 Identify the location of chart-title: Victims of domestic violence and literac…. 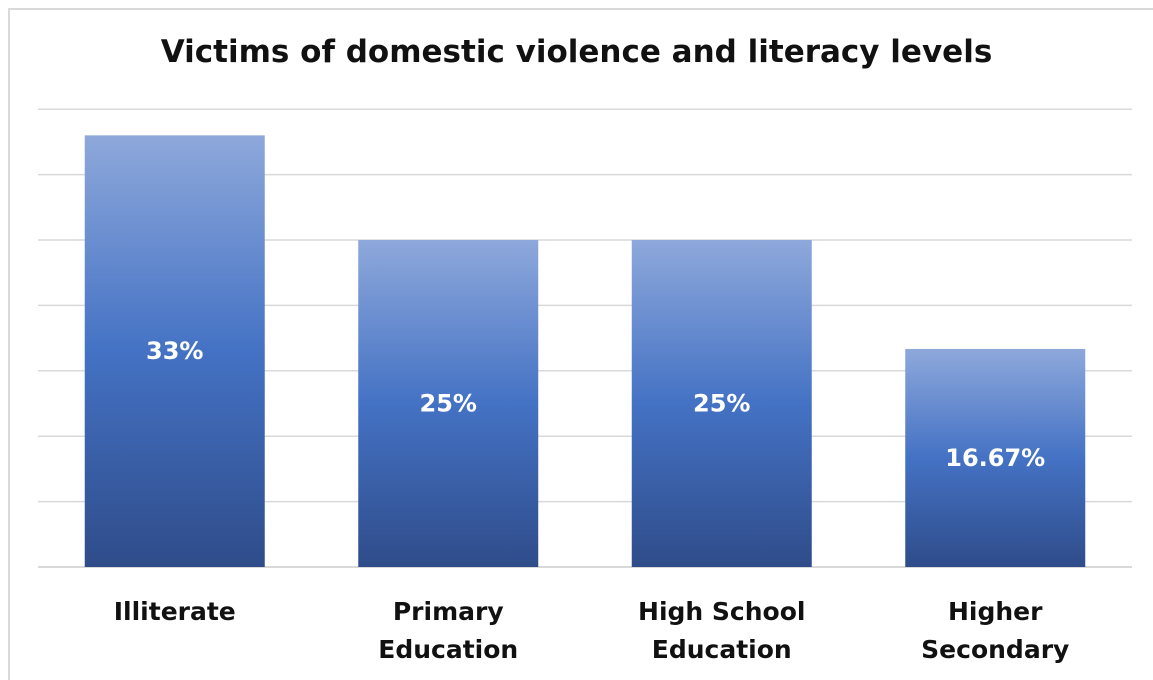
(576, 52).